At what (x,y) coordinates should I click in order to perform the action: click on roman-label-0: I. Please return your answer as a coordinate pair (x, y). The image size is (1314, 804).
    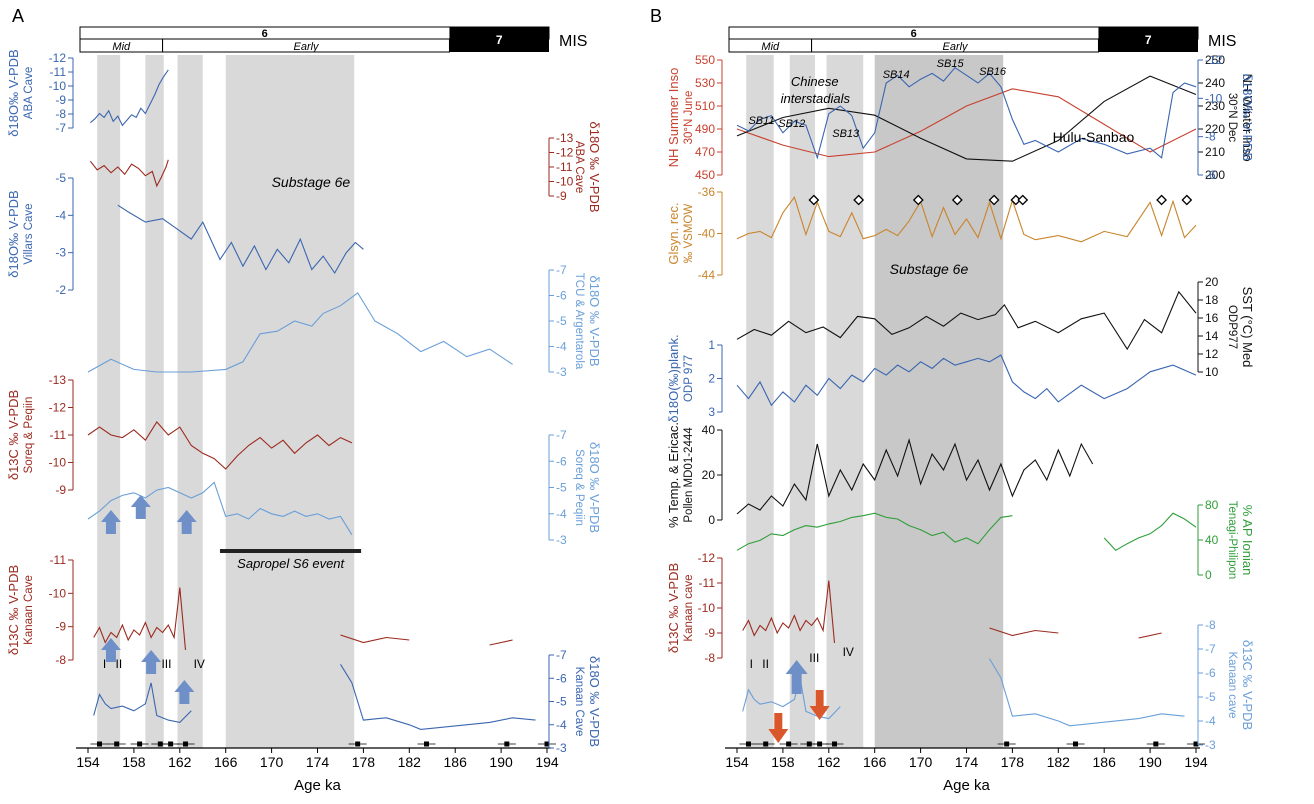
    Looking at the image, I should click on (751, 664).